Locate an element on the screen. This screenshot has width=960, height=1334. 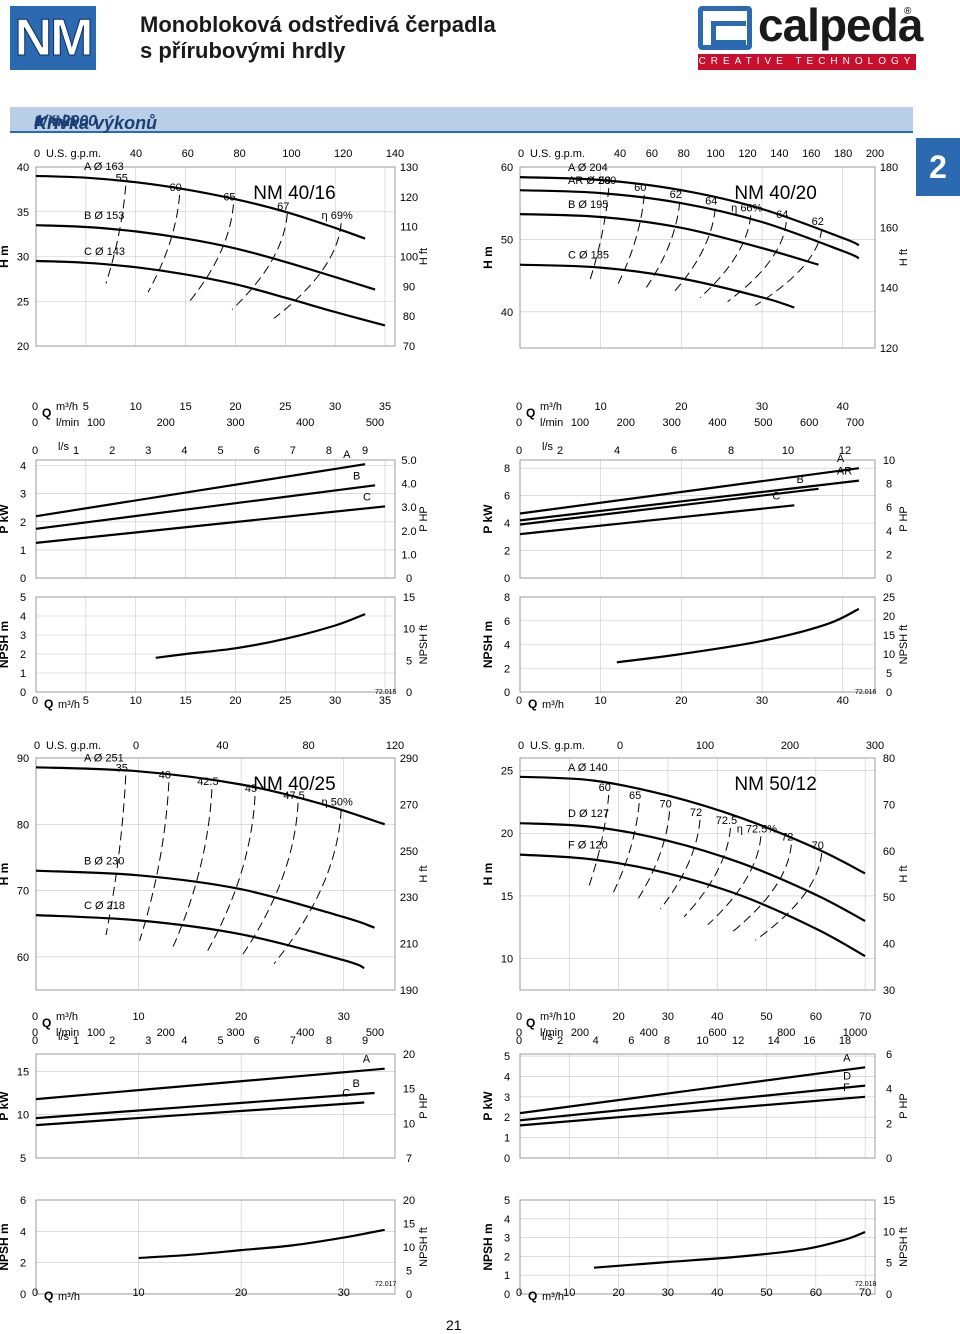
power-tick-label: 3 is located at coordinates (23, 495).